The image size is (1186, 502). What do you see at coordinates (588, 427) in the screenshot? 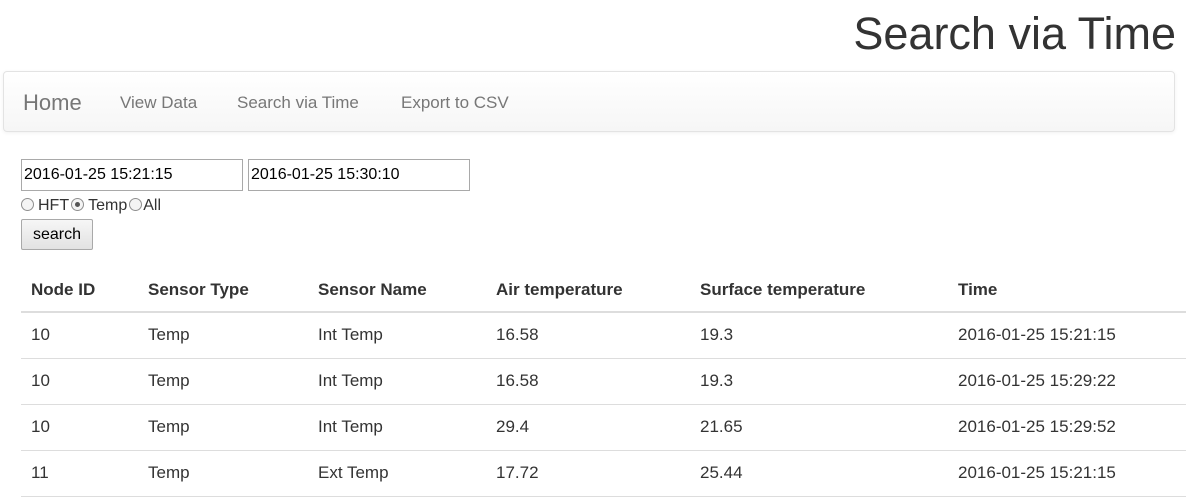
I see `cell-air-temperature: 29.4` at bounding box center [588, 427].